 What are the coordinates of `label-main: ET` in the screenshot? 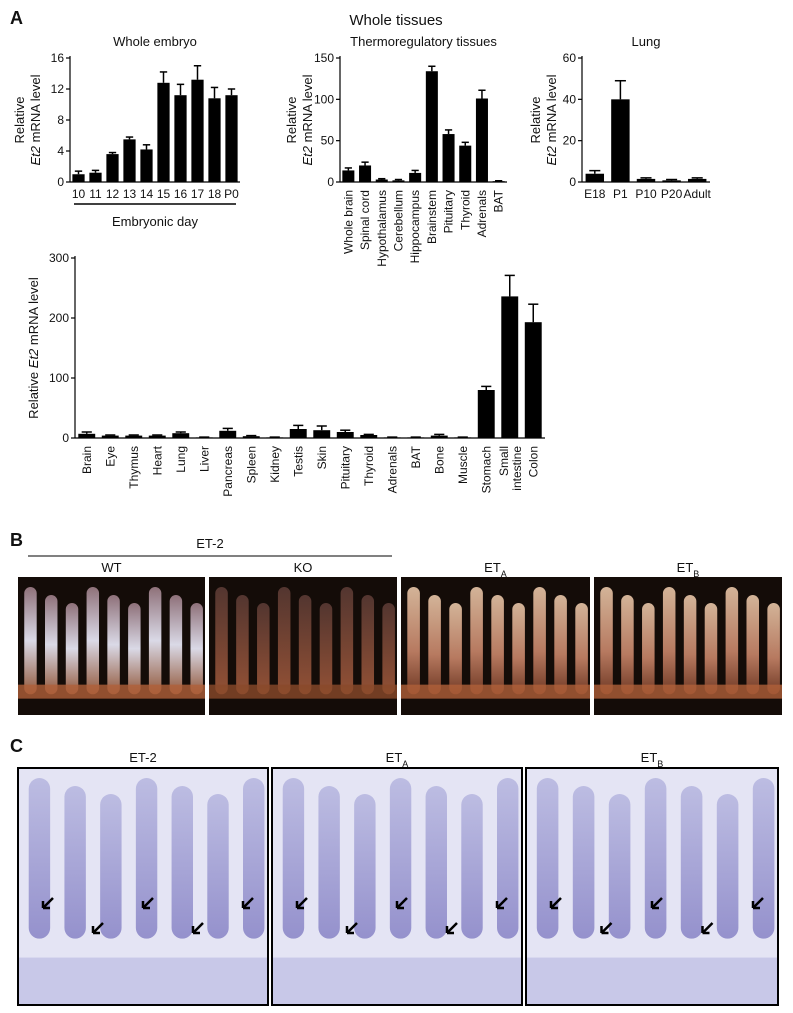 It's located at (394, 757).